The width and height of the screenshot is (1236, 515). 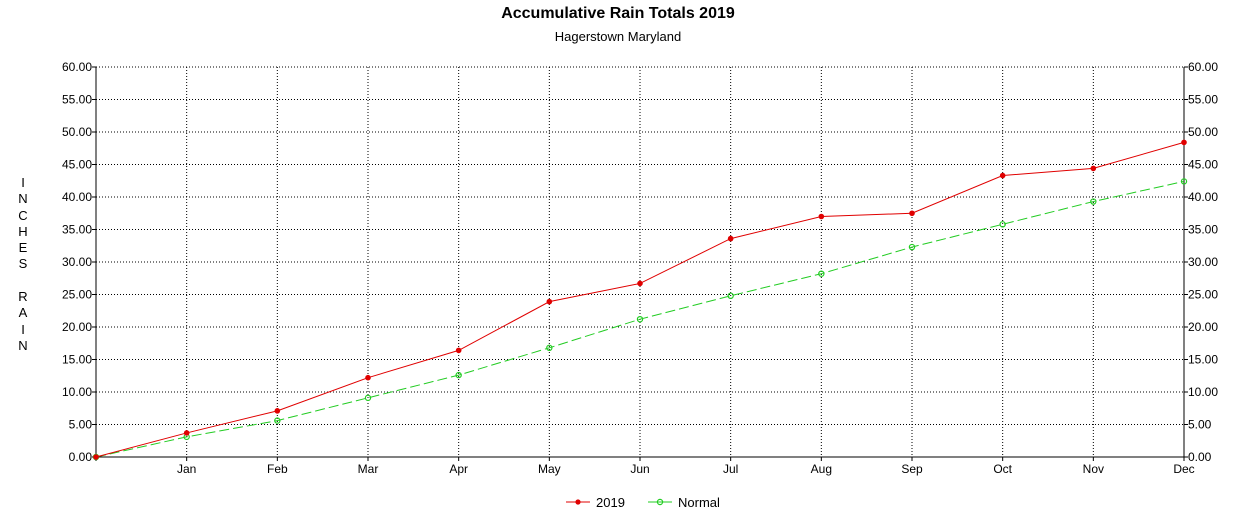 What do you see at coordinates (277, 469) in the screenshot?
I see `x-tick-label: Feb` at bounding box center [277, 469].